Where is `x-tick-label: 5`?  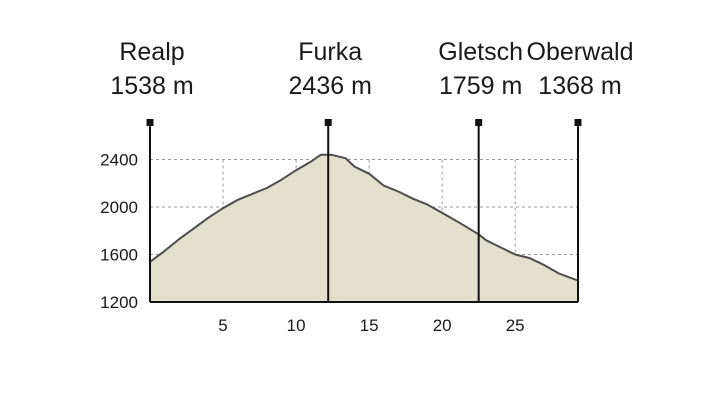 x-tick-label: 5 is located at coordinates (222, 325).